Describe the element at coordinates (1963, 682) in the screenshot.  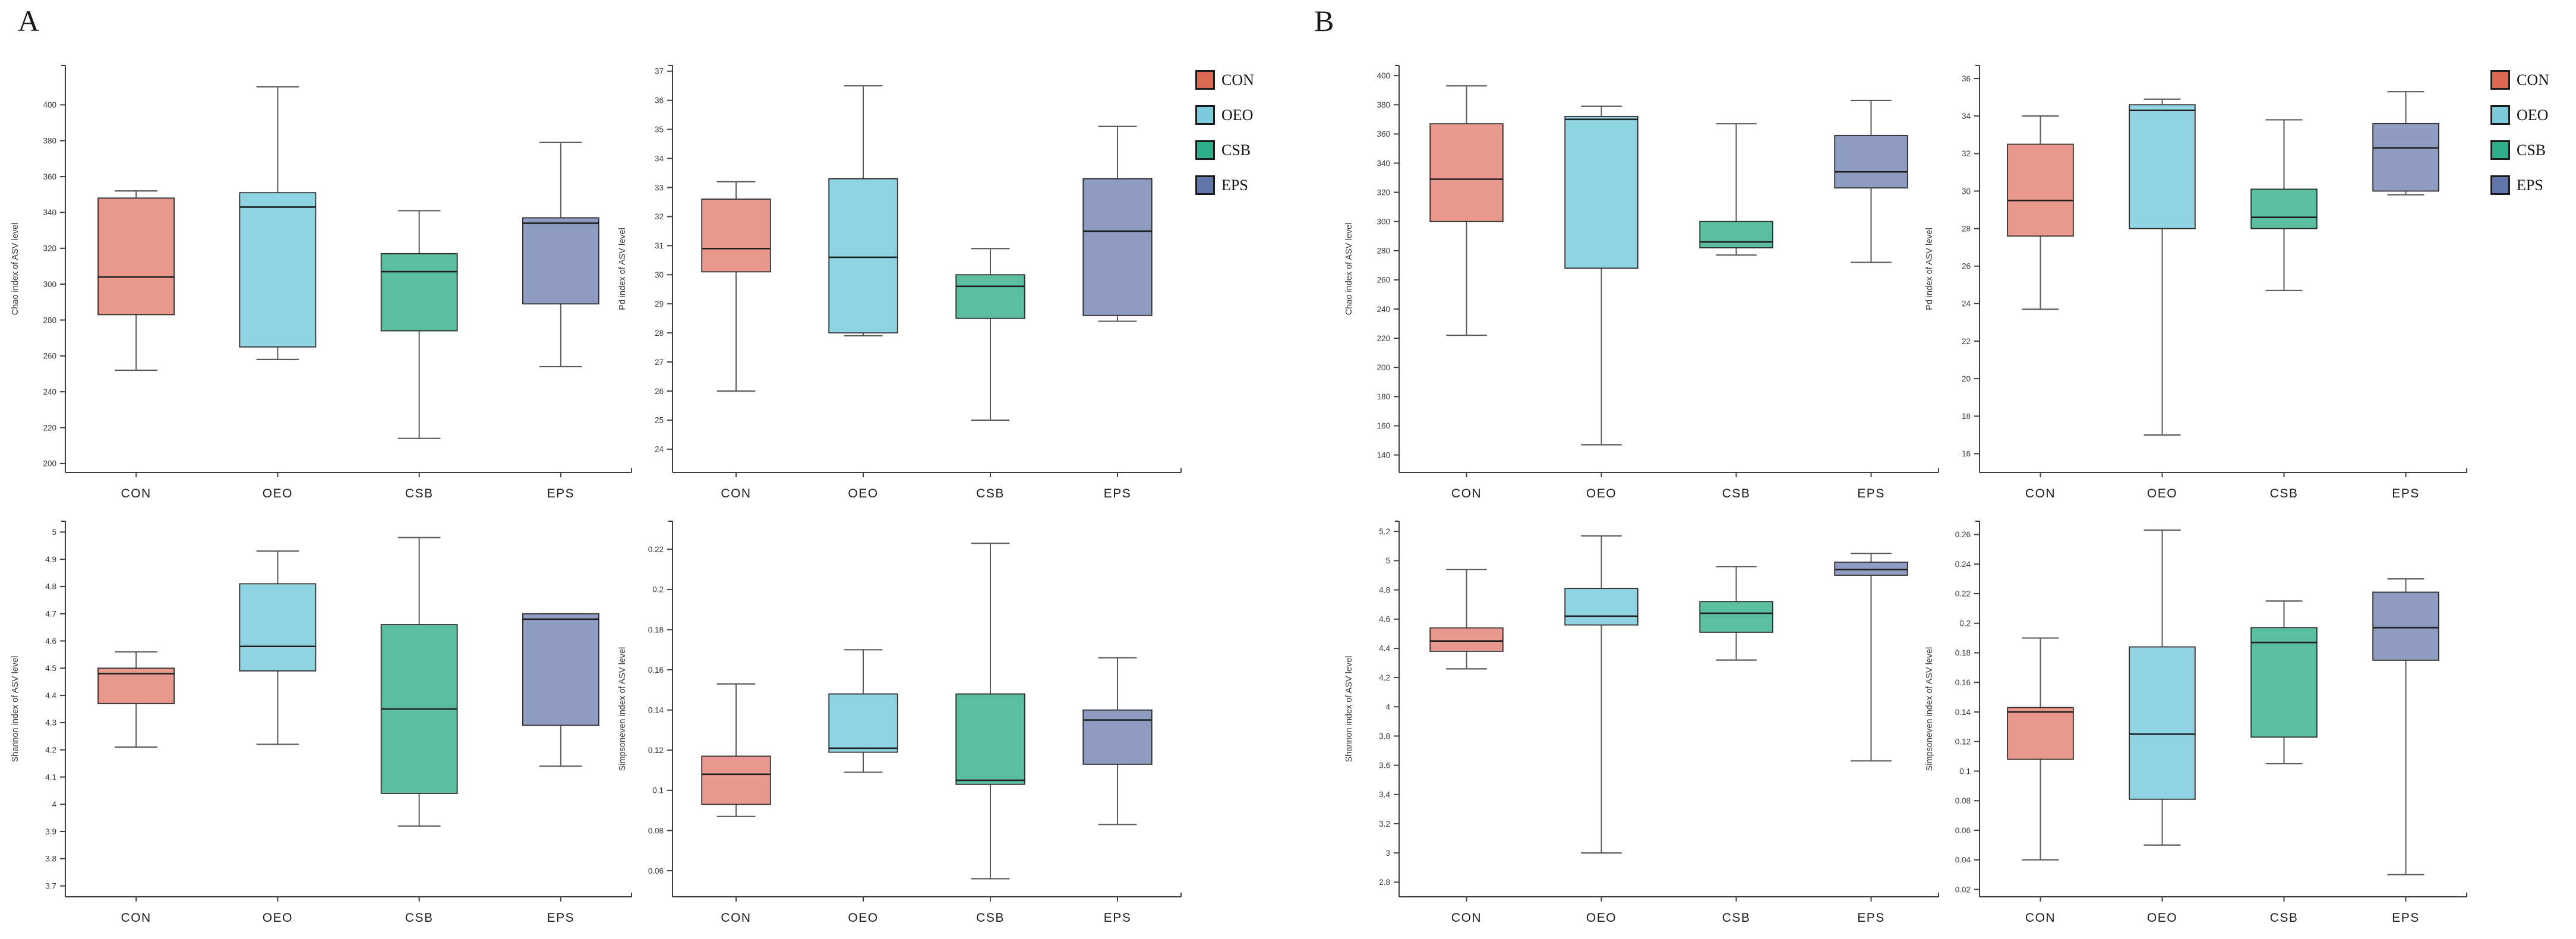
I see `y-tick-label: 0.16` at that location.